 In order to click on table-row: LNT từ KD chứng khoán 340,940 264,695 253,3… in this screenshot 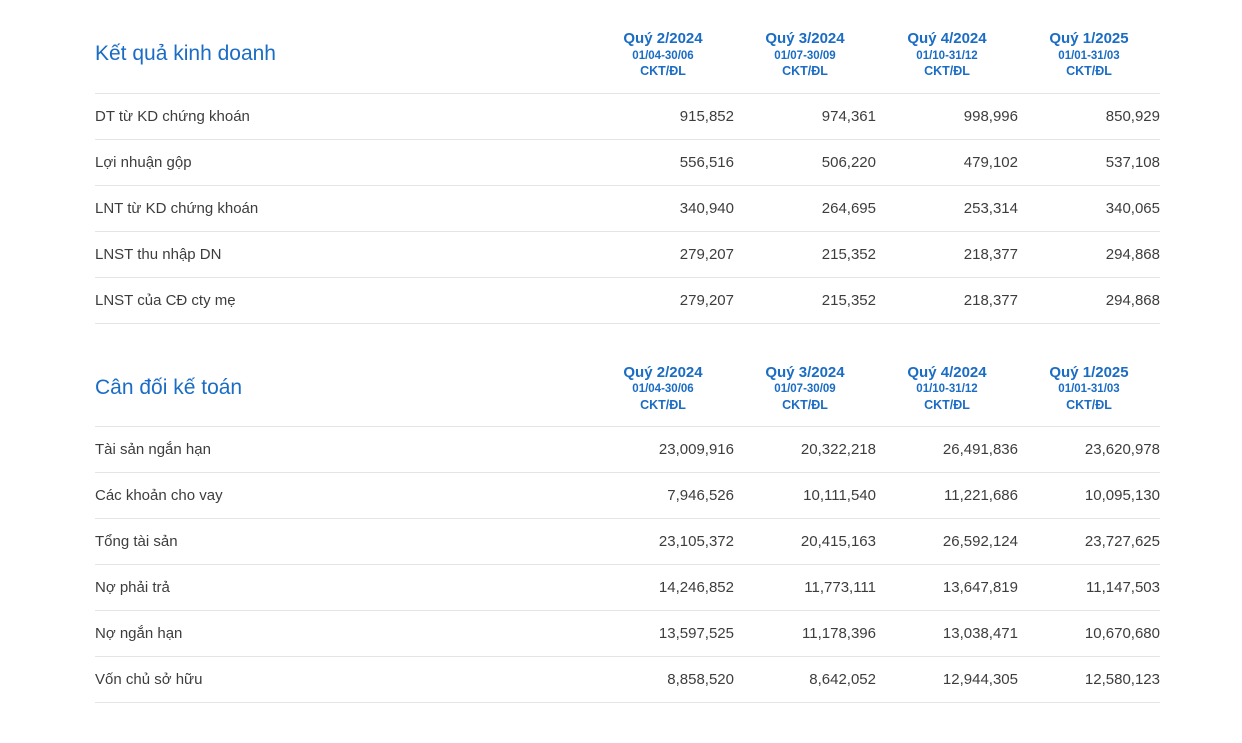, I will do `click(627, 209)`.